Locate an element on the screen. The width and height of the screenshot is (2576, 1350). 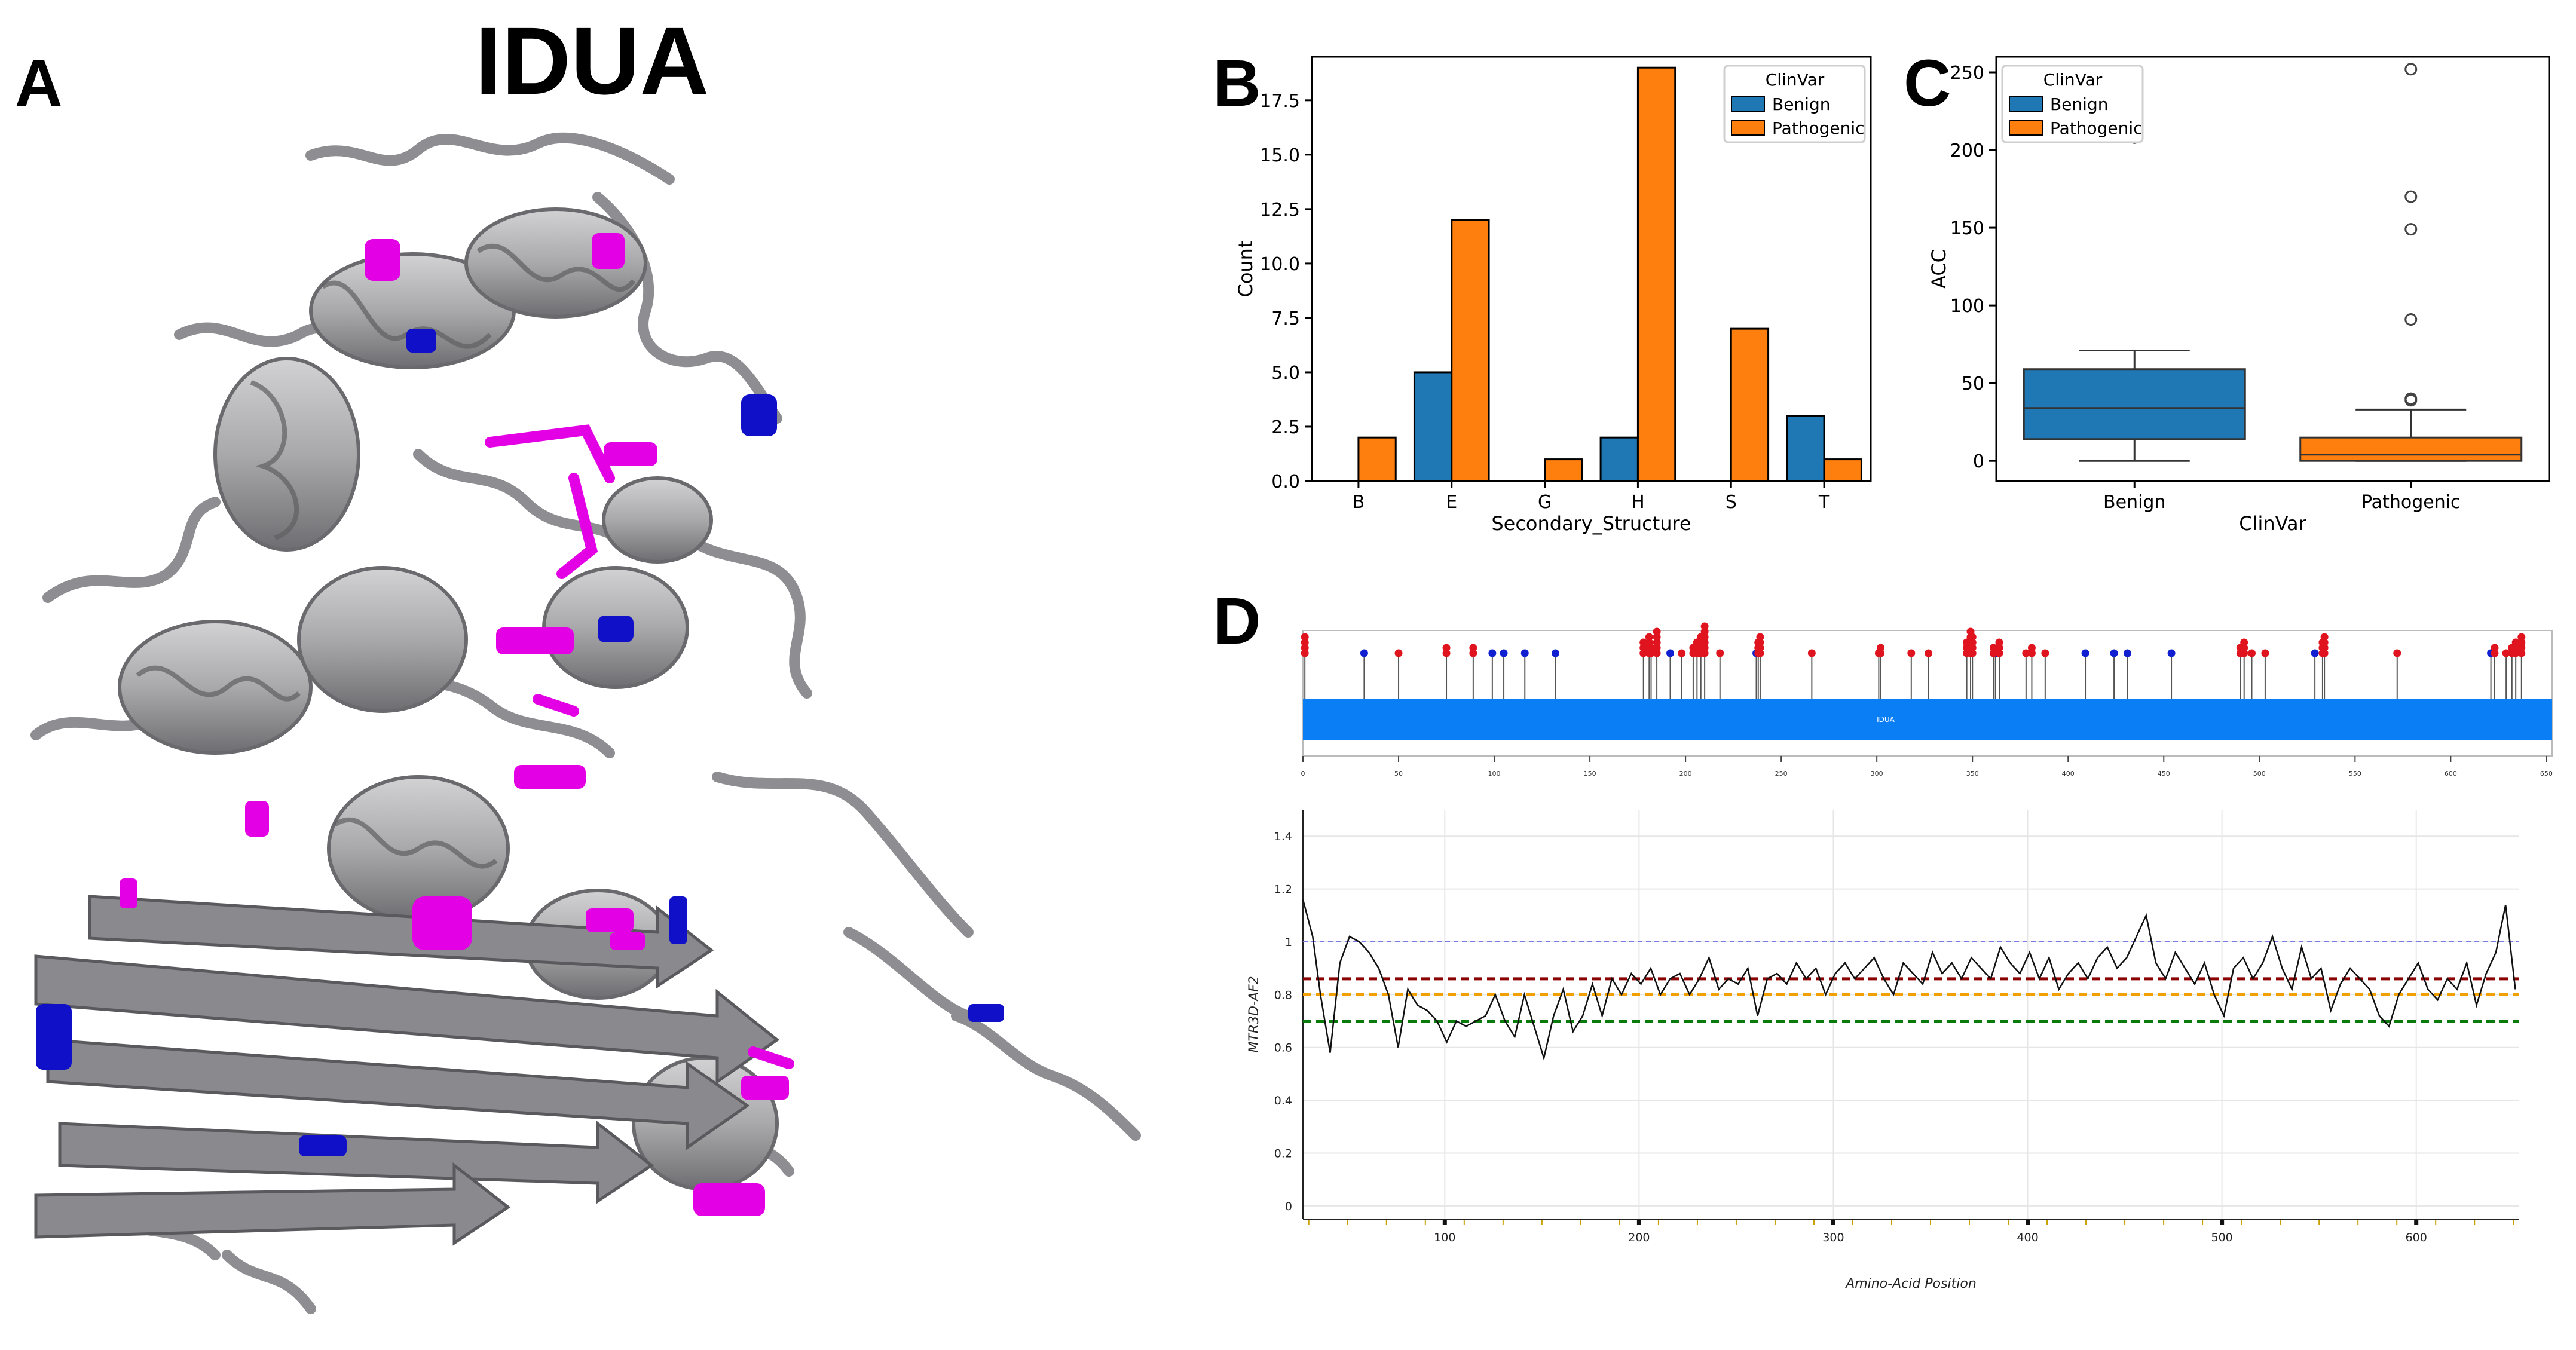
chart-c-ytick-label: 200 is located at coordinates (1967, 150).